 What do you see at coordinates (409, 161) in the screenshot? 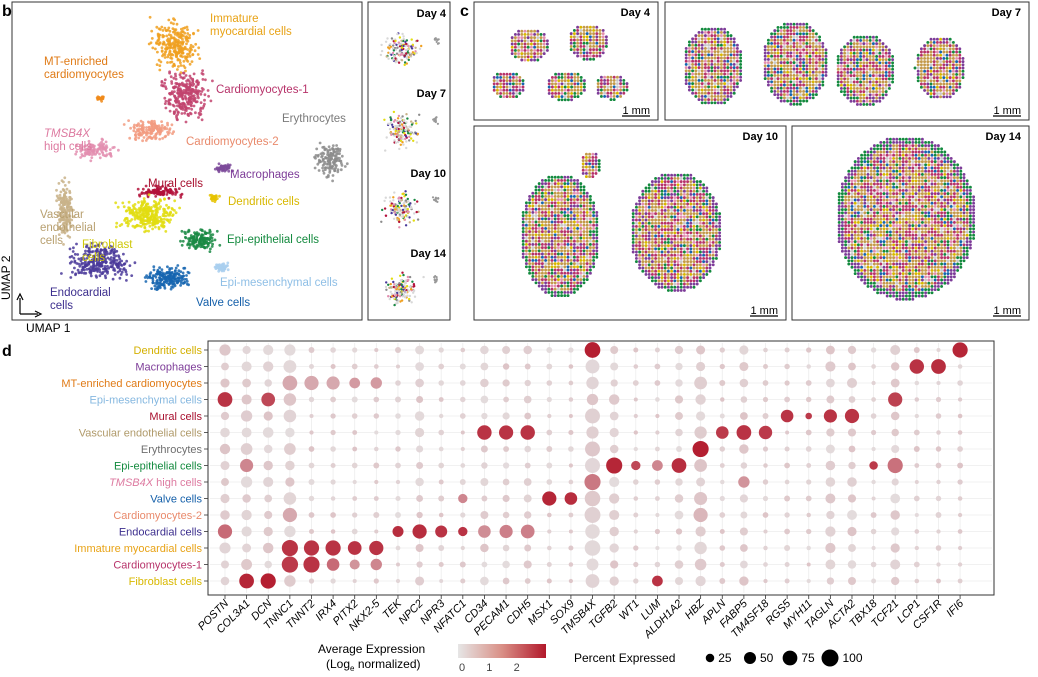
I see `mini-panels-frame` at bounding box center [409, 161].